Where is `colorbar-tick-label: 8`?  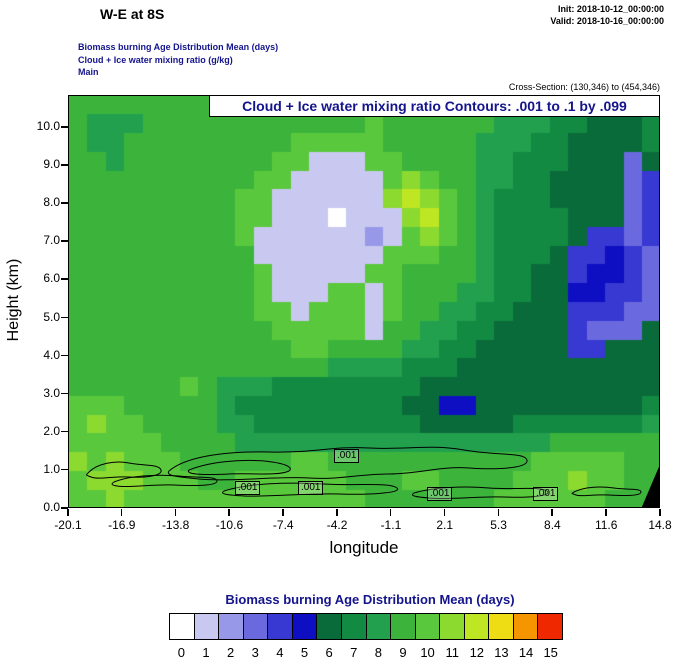 colorbar-tick-label: 8 is located at coordinates (378, 652).